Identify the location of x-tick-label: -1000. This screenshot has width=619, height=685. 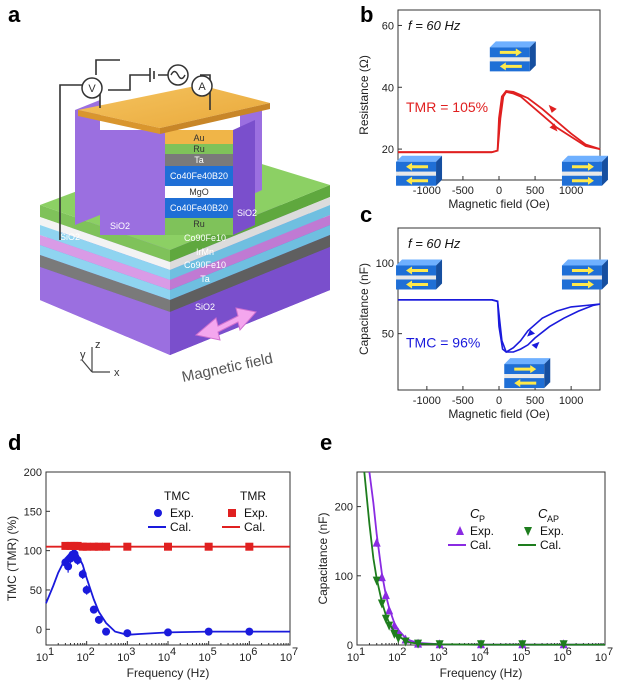
(427, 191).